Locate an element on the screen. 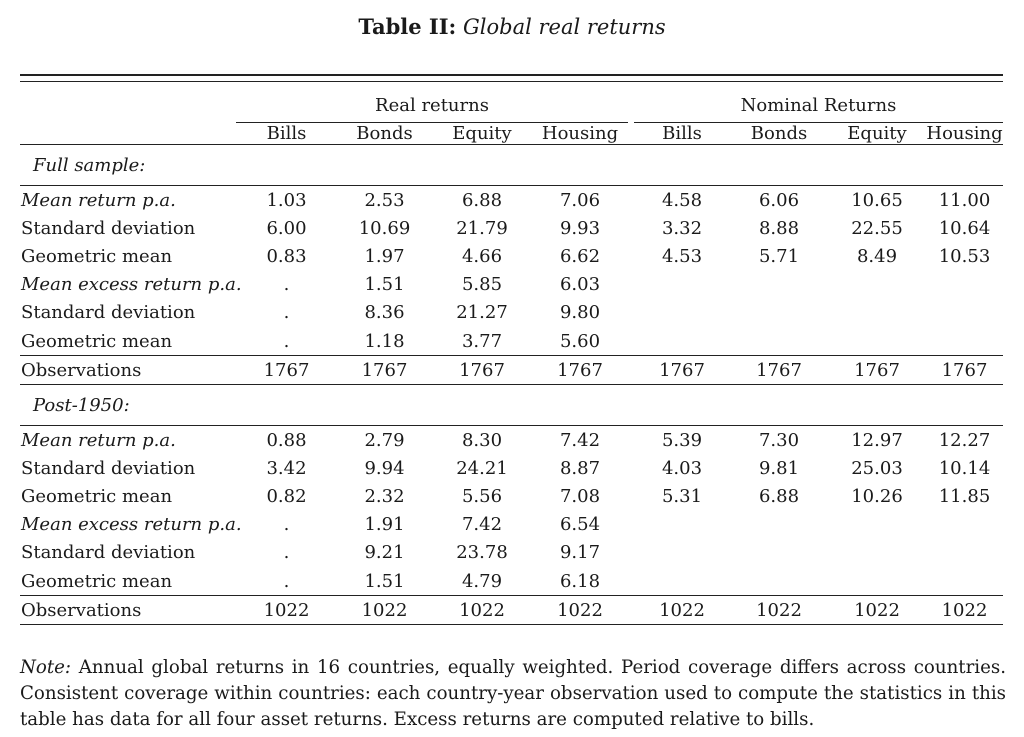 This screenshot has width=1024, height=737. cell-value: 9.80 is located at coordinates (580, 313).